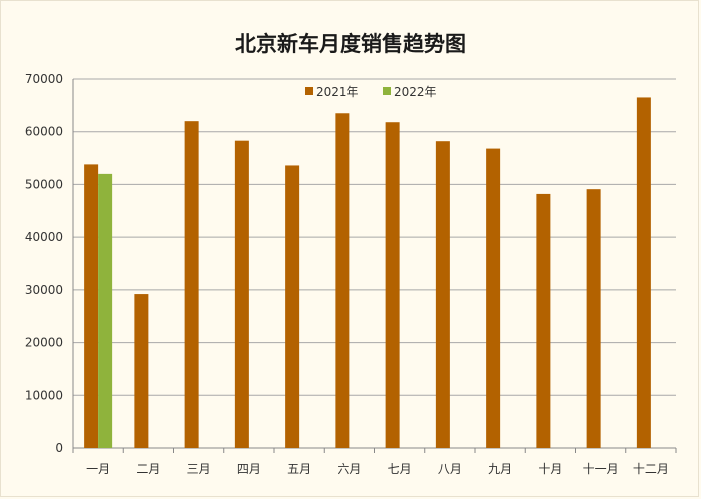 Image resolution: width=701 pixels, height=499 pixels. Describe the element at coordinates (44, 184) in the screenshot. I see `y-tick-label: 50000` at that location.